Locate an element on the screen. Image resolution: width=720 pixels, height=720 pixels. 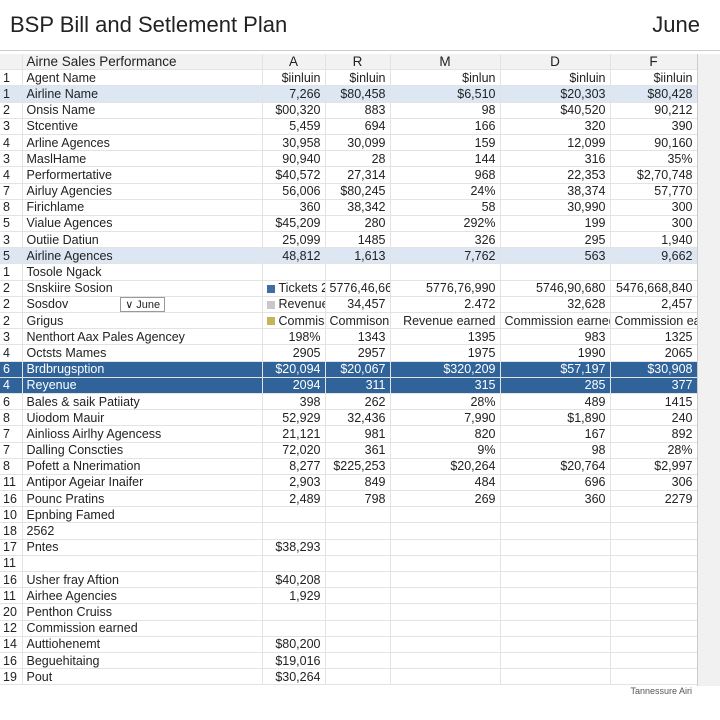
row-label: Grigus is located at coordinates (142, 321).